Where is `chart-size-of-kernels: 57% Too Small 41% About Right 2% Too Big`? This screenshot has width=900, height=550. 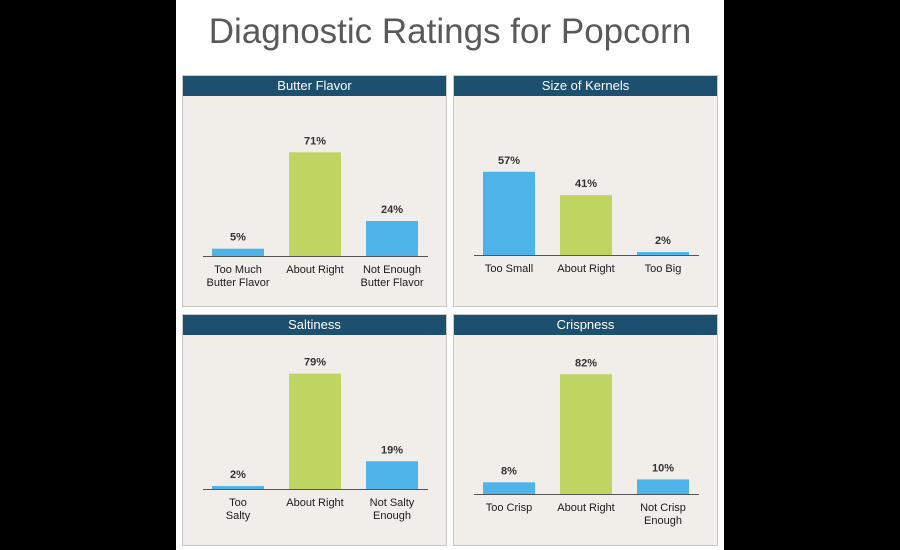
chart-size-of-kernels: 57% Too Small 41% About Right 2% Too Big is located at coordinates (586, 215).